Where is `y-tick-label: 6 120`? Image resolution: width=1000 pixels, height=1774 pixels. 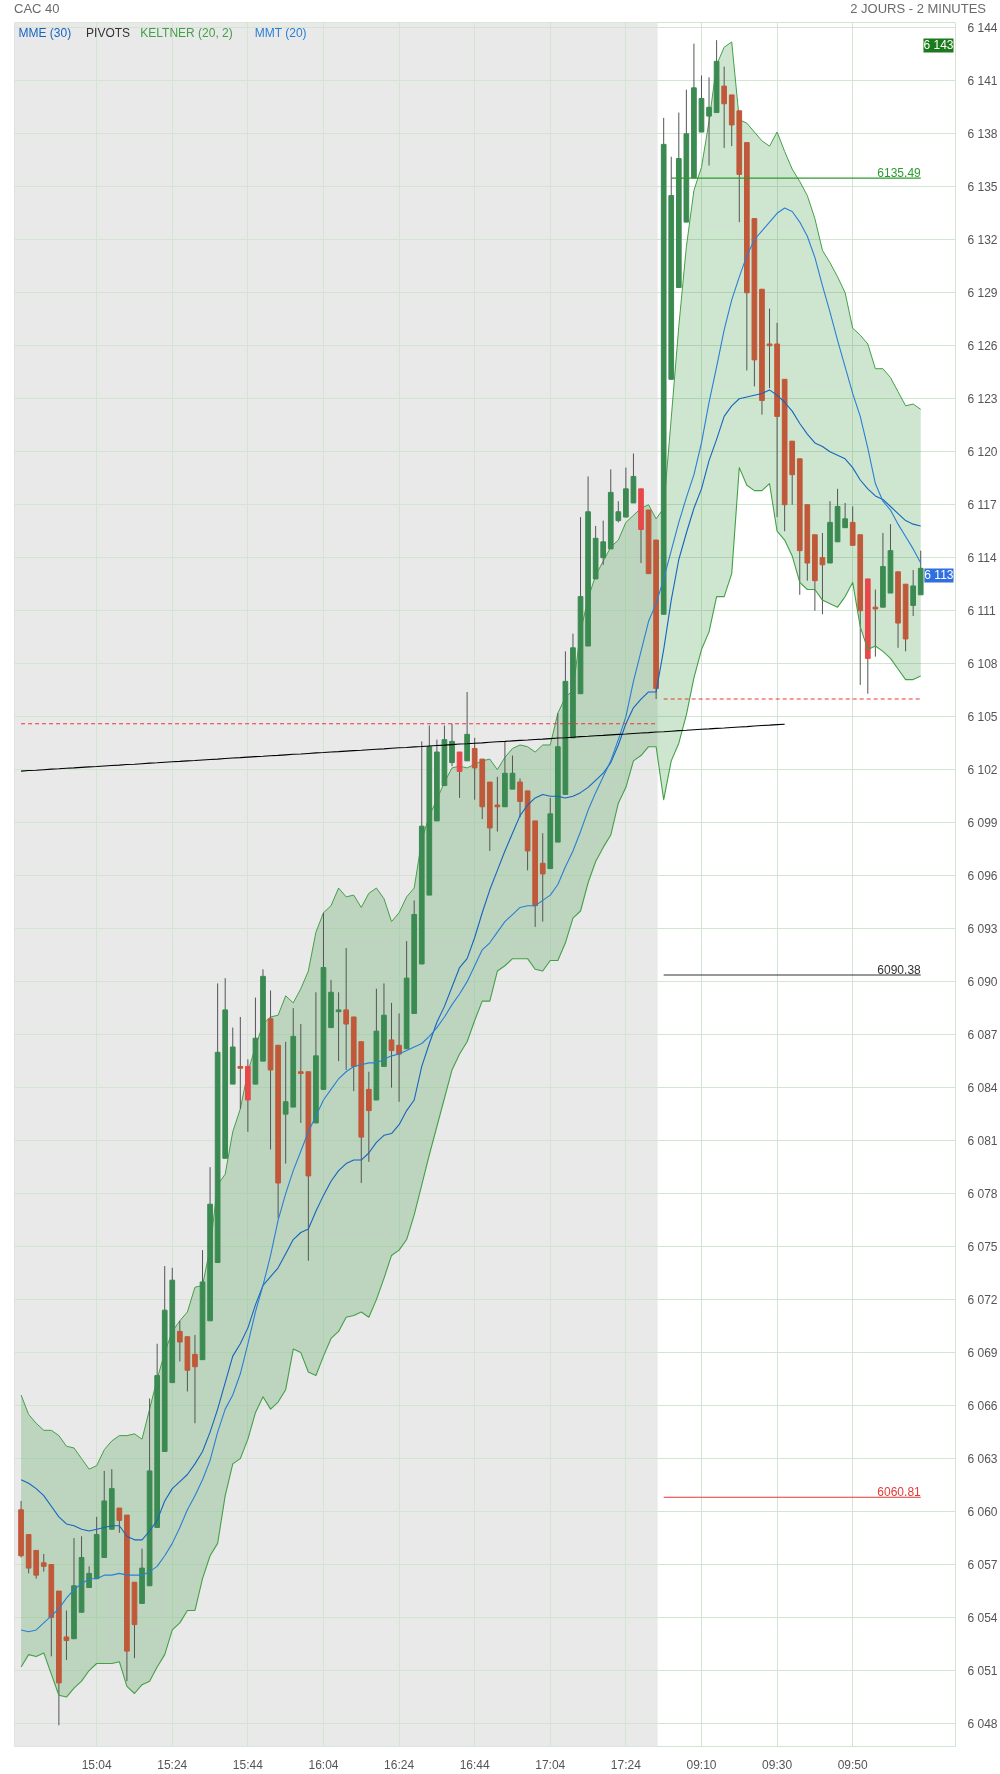 y-tick-label: 6 120 is located at coordinates (982, 451).